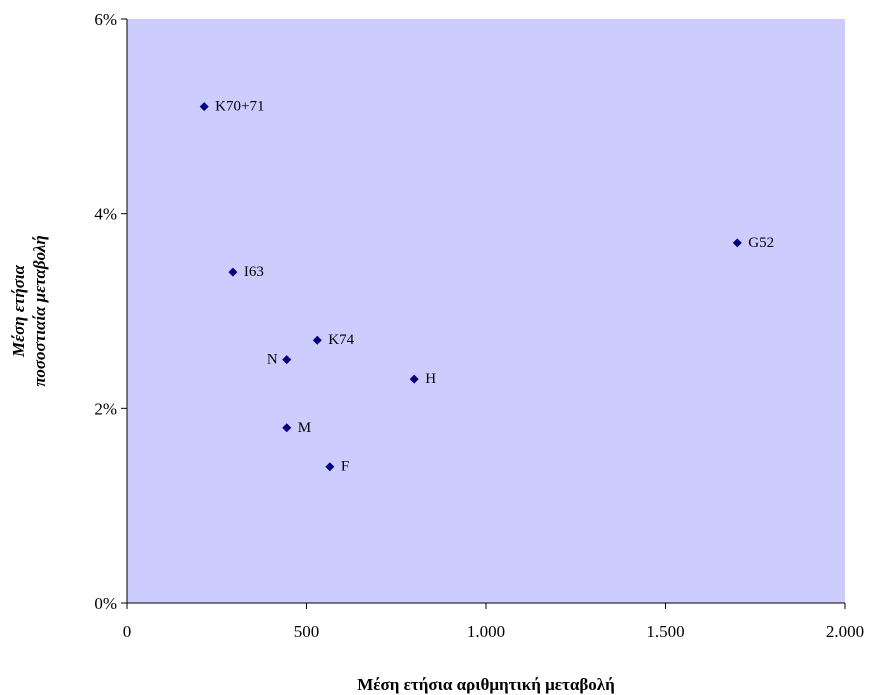 The image size is (873, 695). I want to click on x-tick-label: 1.500, so click(665, 631).